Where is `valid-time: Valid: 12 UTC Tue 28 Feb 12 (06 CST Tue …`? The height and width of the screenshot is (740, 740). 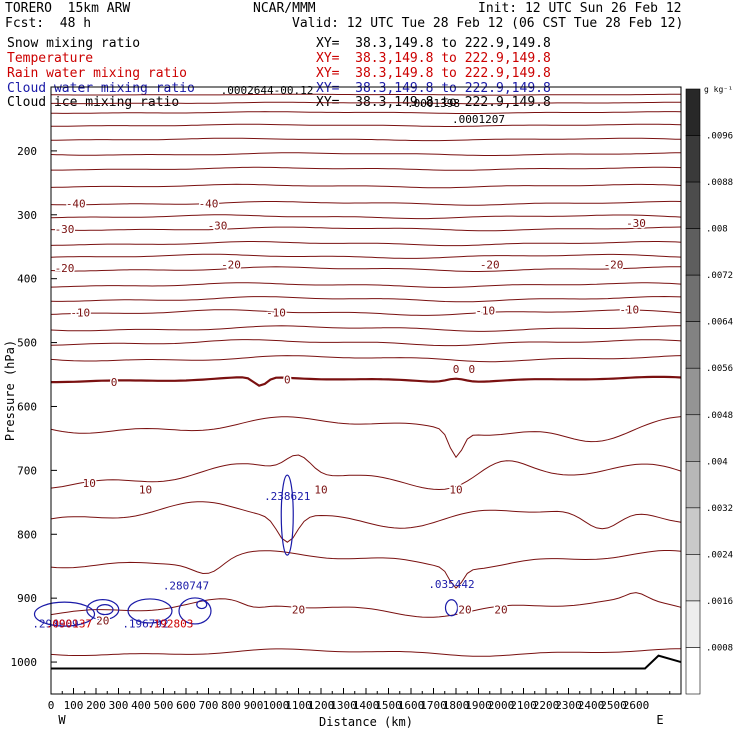 valid-time: Valid: 12 UTC Tue 28 Feb 12 (06 CST Tue … is located at coordinates (488, 23).